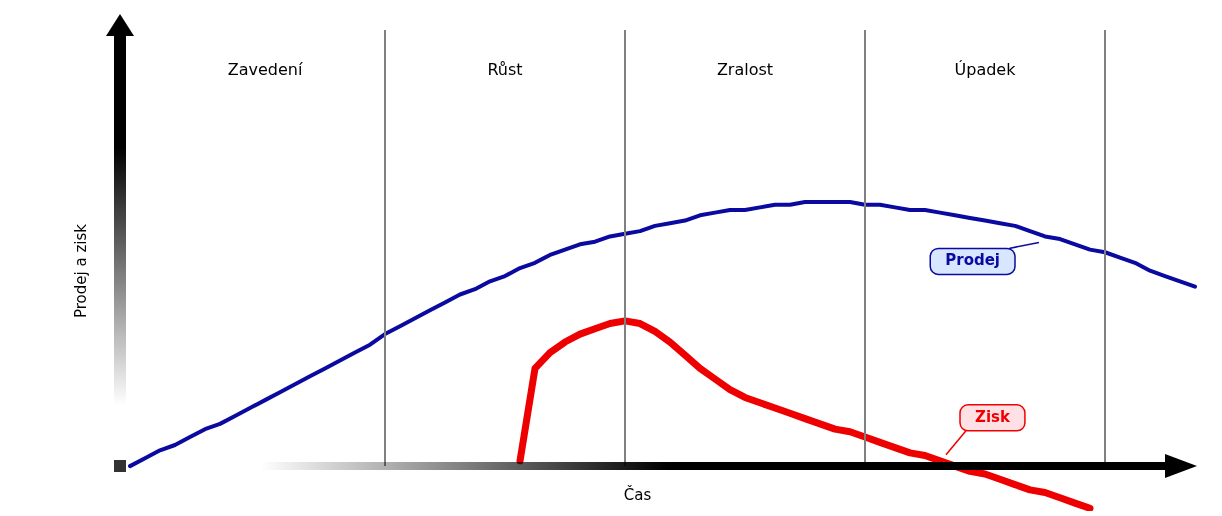 Image resolution: width=1222 pixels, height=516 pixels. Describe the element at coordinates (80, 271) in the screenshot. I see `y-axis-title: Prodej a zisk` at that location.